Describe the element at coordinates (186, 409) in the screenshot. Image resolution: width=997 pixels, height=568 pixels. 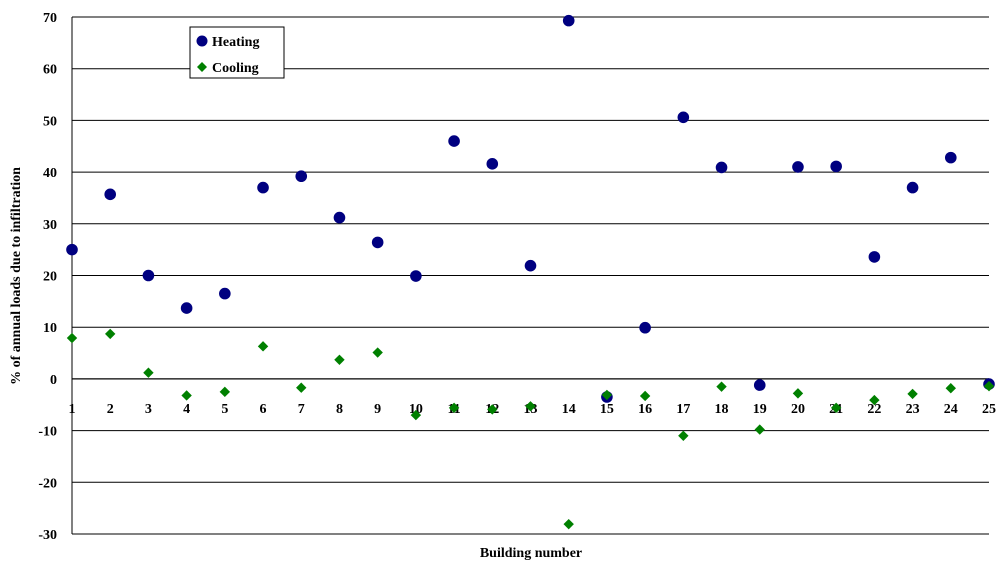
I see `x-tick-label: 4` at that location.